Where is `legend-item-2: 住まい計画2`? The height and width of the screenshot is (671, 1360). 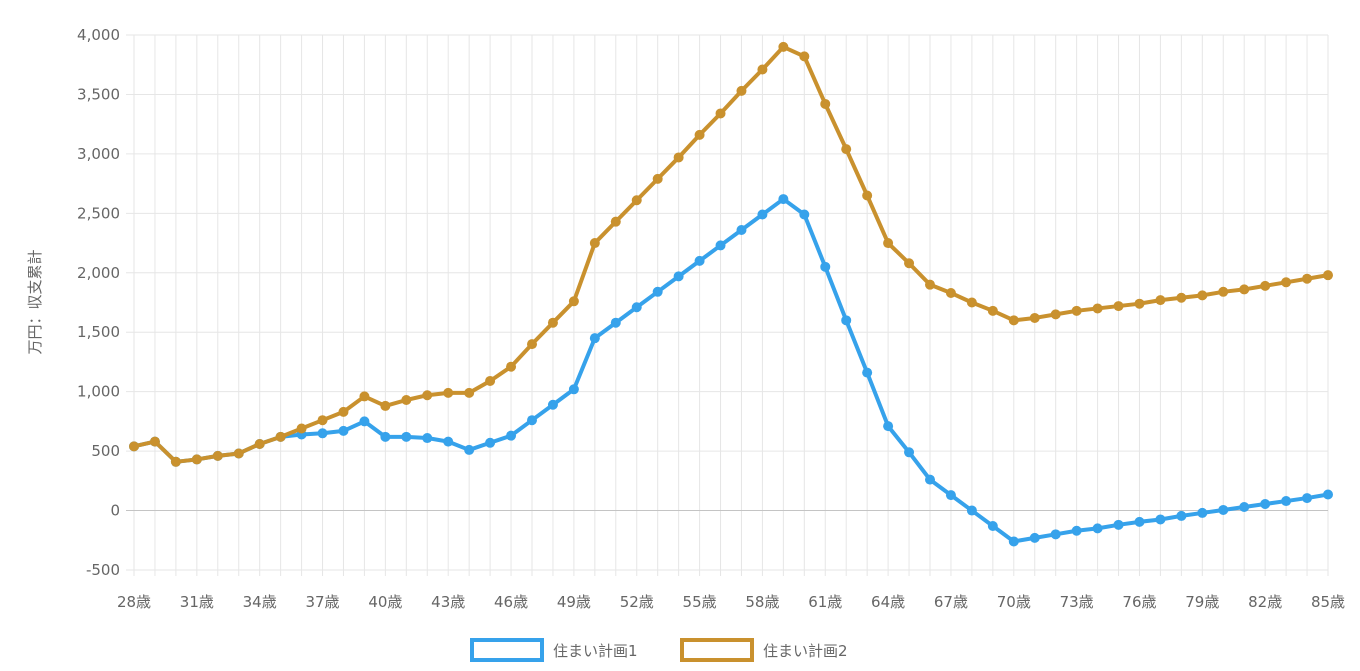 legend-item-2: 住まい計画2 is located at coordinates (764, 650).